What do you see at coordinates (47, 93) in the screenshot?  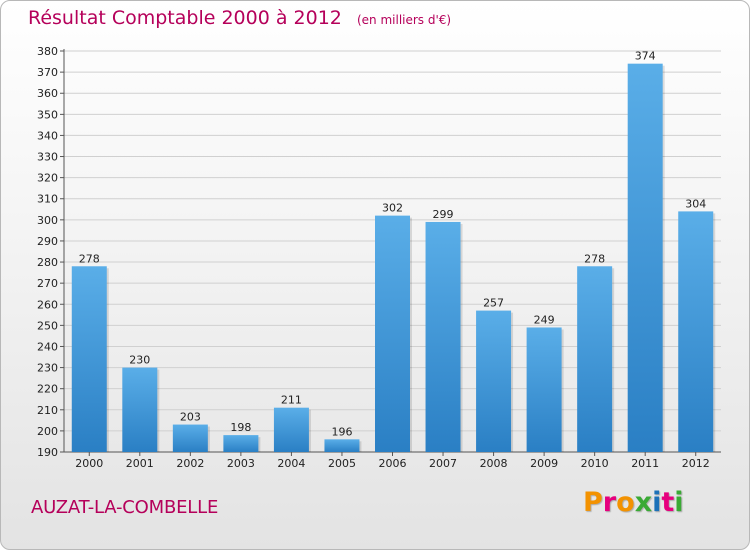 I see `y-tick-label: 360` at bounding box center [47, 93].